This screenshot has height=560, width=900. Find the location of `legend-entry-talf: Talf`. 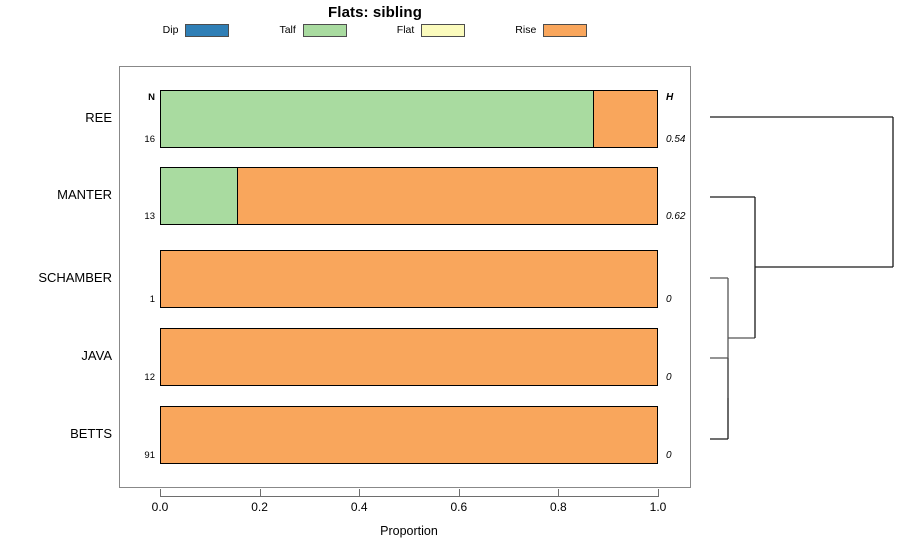

legend-entry-talf: Talf is located at coordinates (313, 30).